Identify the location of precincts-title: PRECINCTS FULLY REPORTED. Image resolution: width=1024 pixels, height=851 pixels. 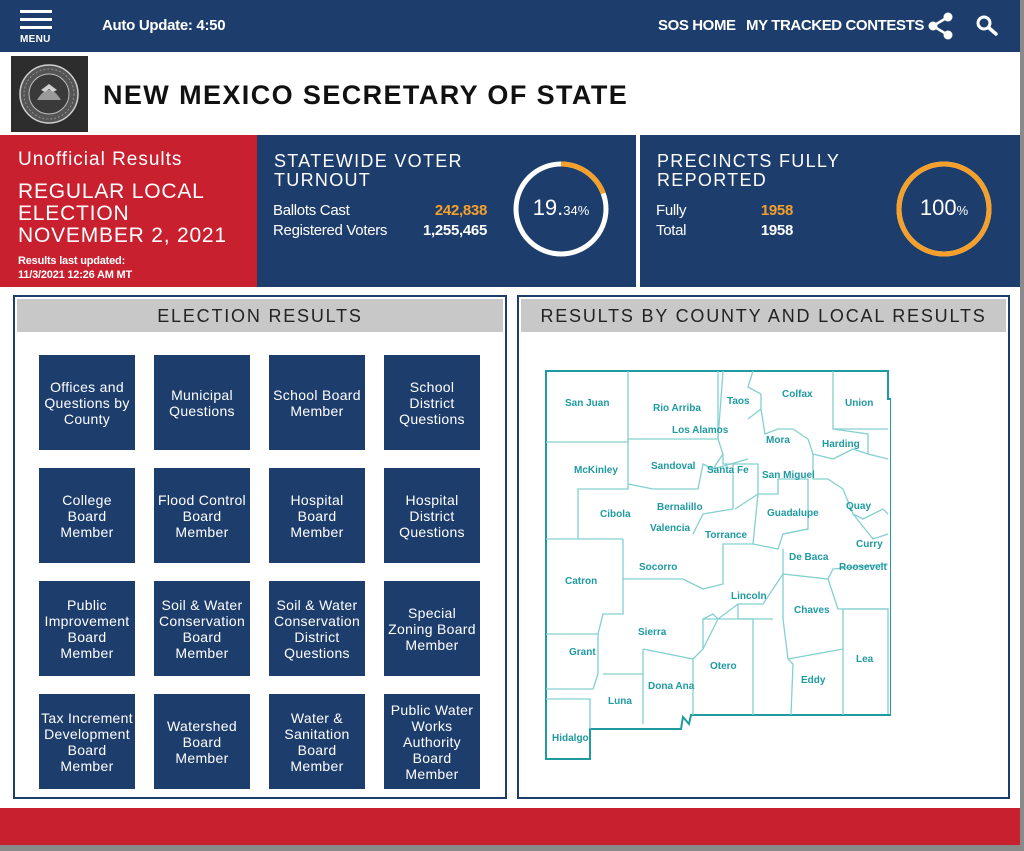
(748, 170).